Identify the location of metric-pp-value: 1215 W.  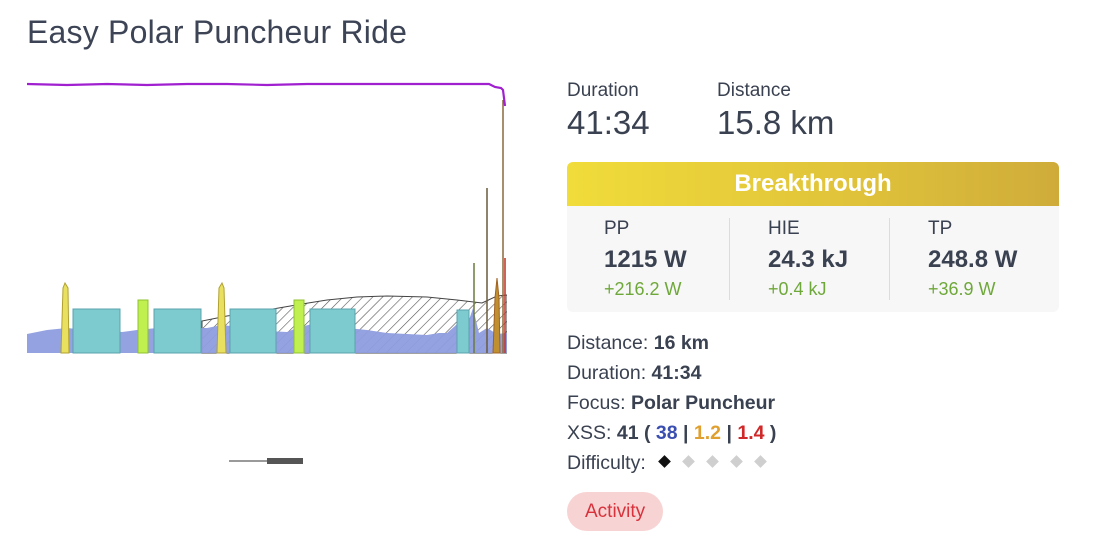
(645, 259).